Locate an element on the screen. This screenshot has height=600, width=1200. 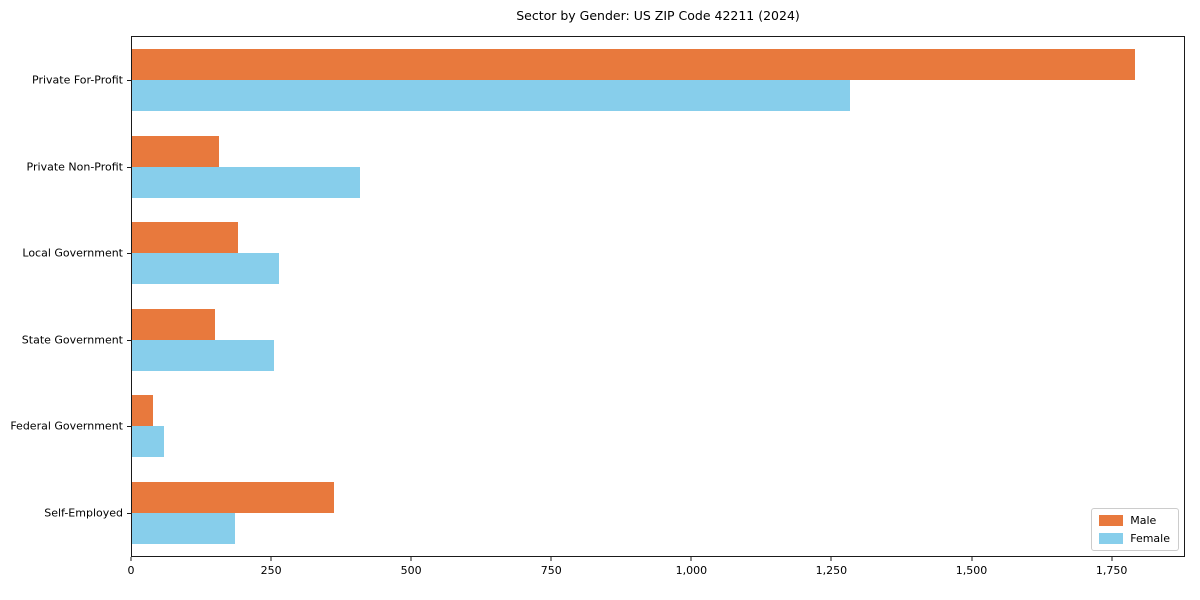
x-axis-tick-label: 0 is located at coordinates (131, 570).